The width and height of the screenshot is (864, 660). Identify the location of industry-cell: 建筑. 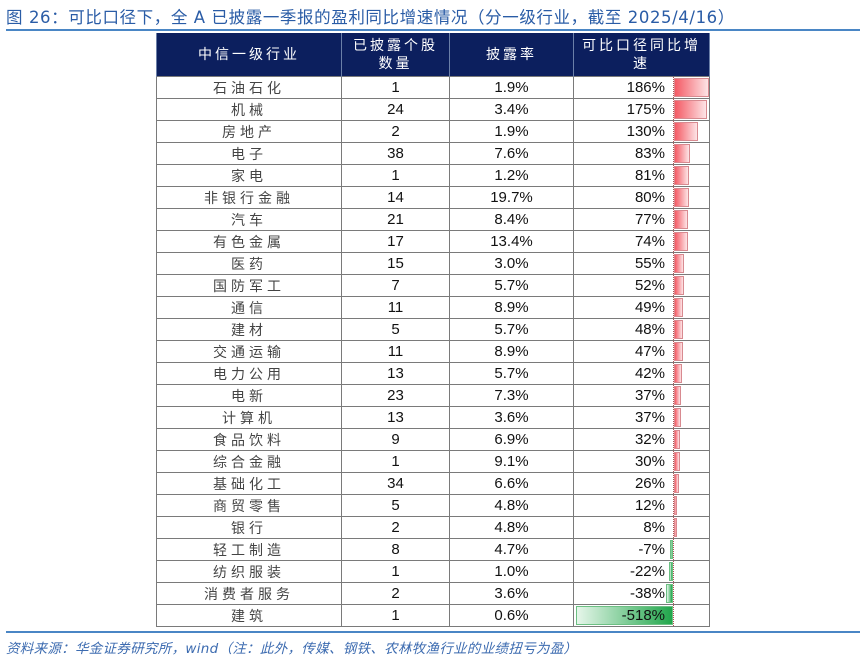
(249, 615).